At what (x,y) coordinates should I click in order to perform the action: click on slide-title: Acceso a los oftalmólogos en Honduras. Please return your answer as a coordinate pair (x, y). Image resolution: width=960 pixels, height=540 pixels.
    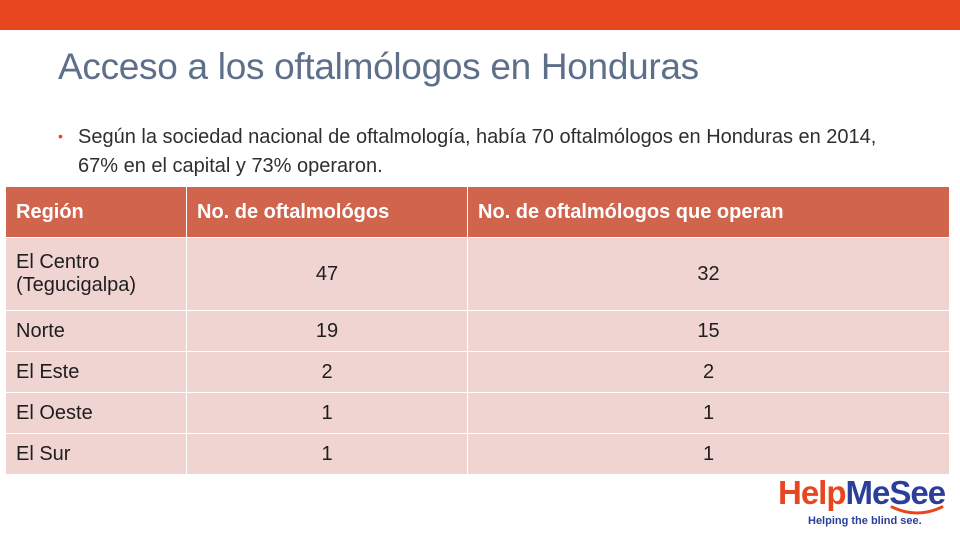
    Looking at the image, I should click on (378, 66).